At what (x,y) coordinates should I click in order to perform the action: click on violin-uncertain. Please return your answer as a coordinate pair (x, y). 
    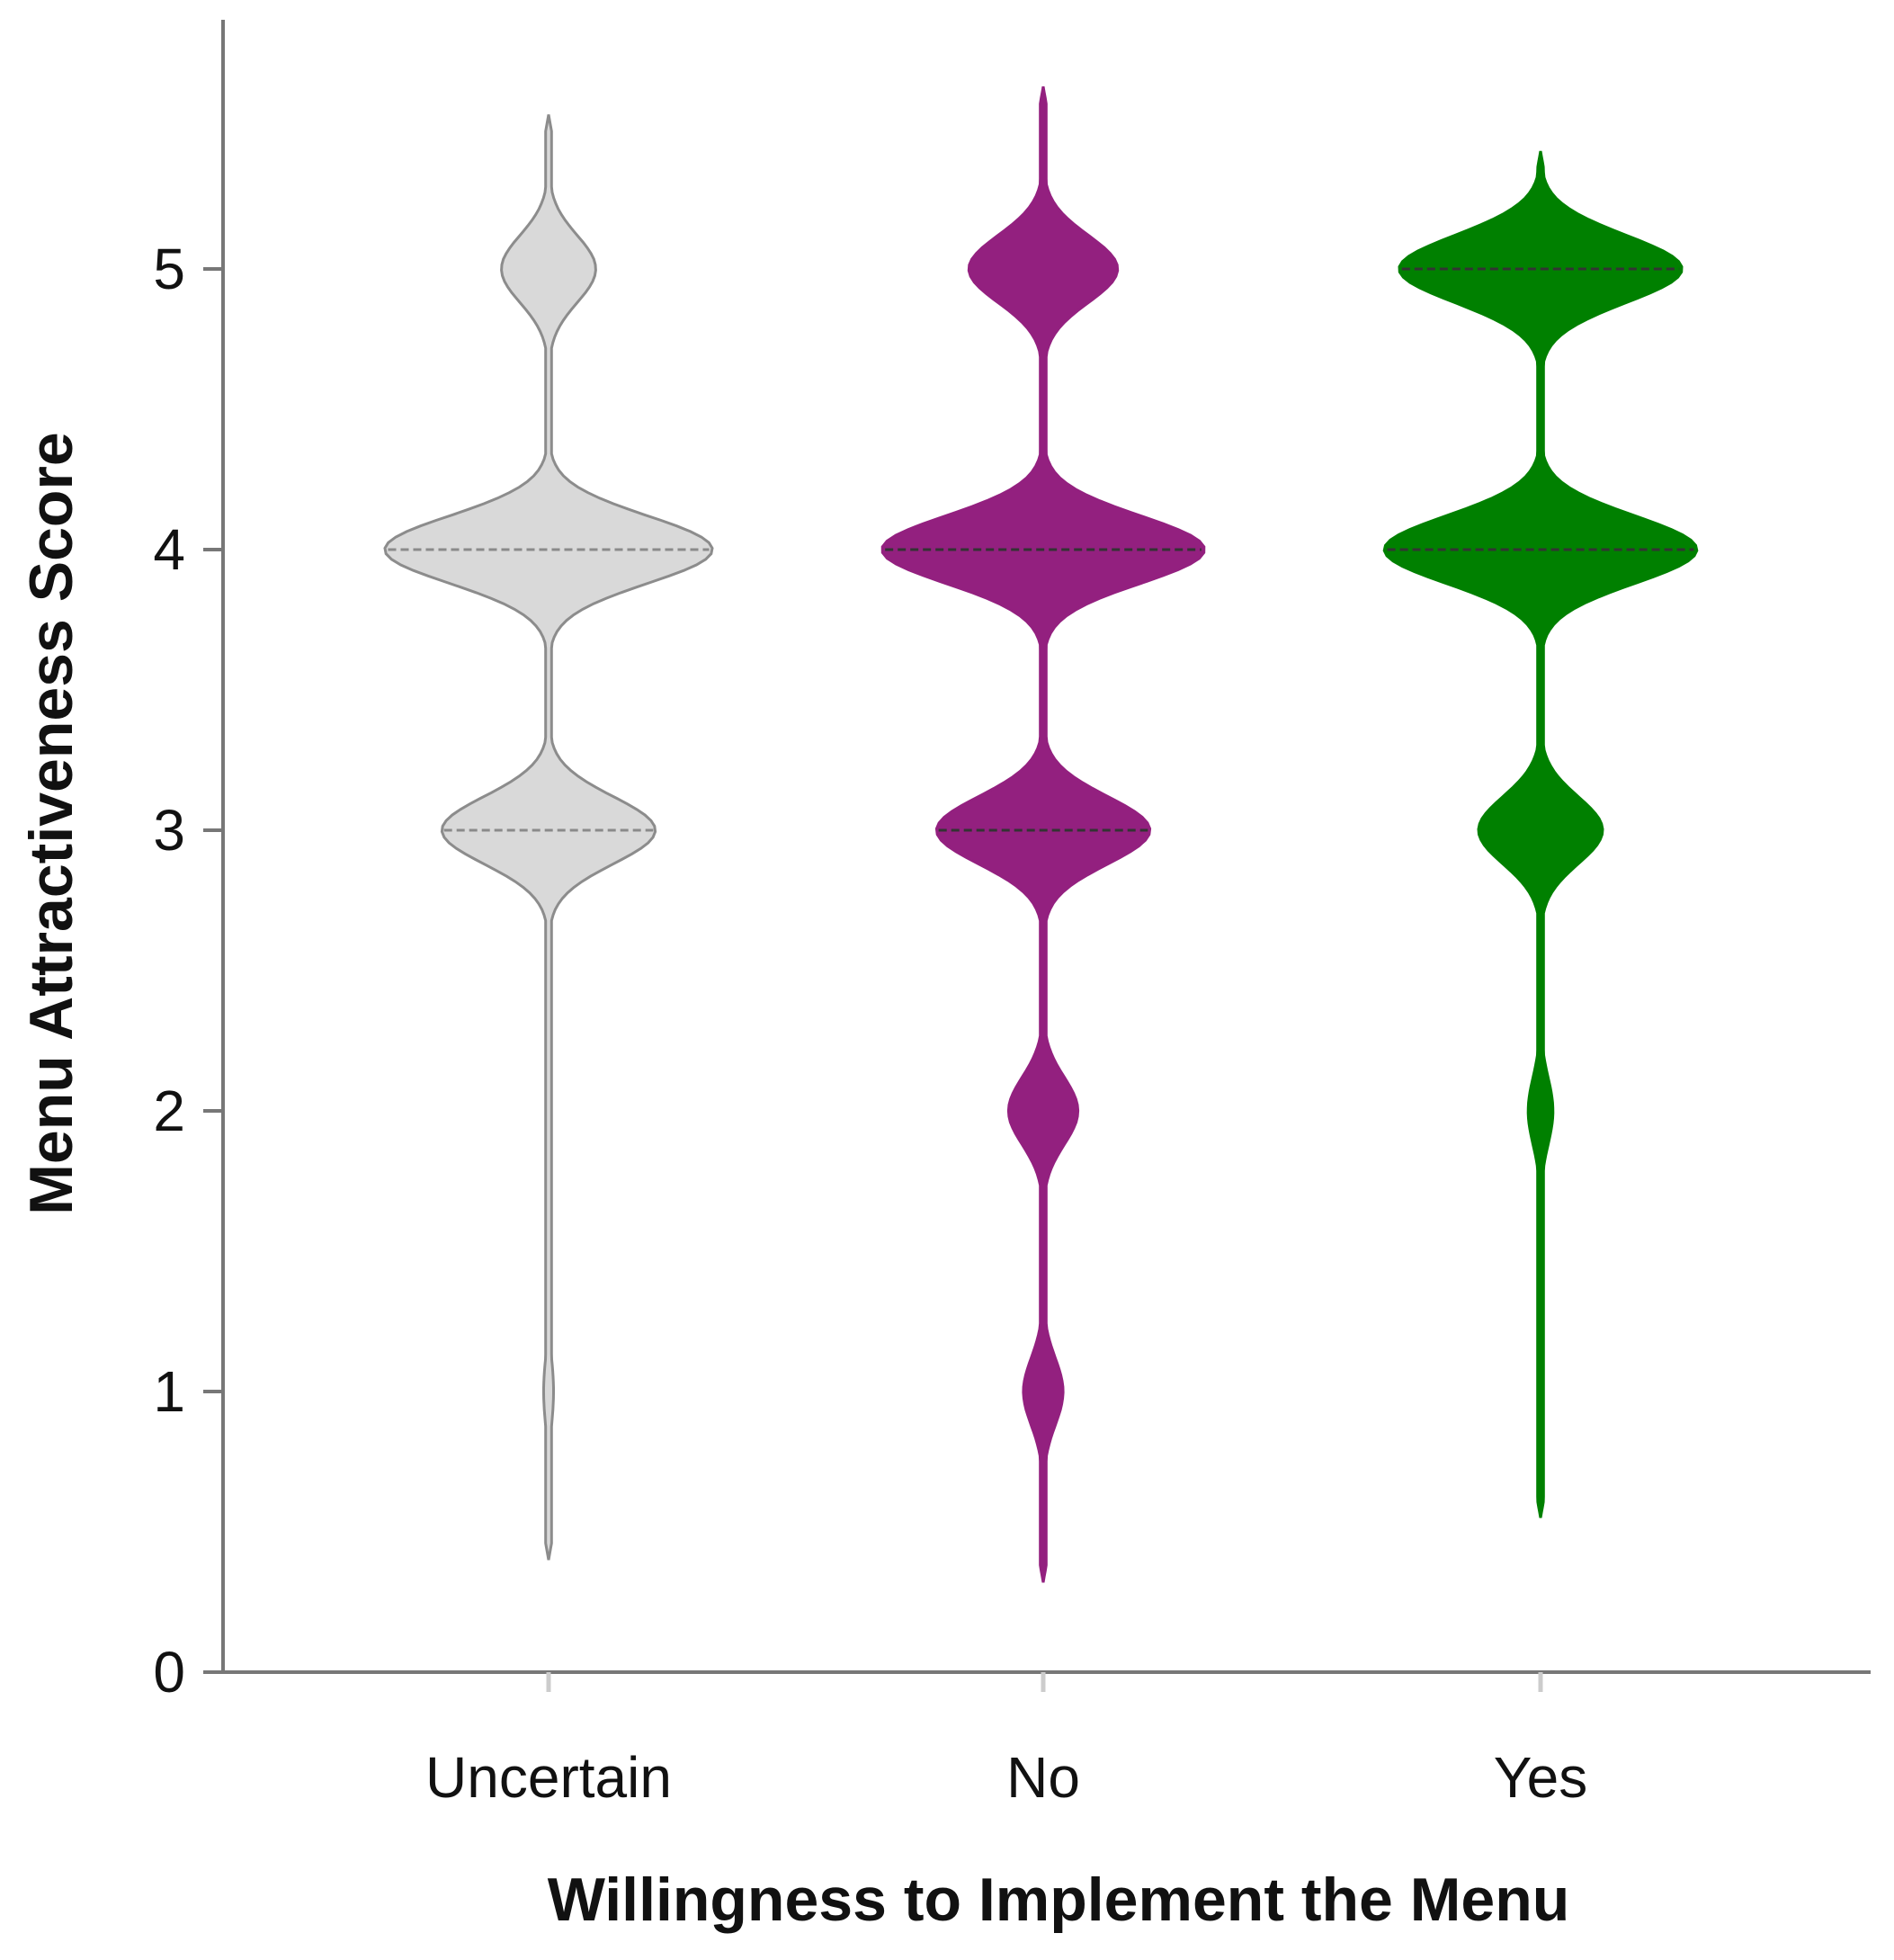
    Looking at the image, I should click on (548, 837).